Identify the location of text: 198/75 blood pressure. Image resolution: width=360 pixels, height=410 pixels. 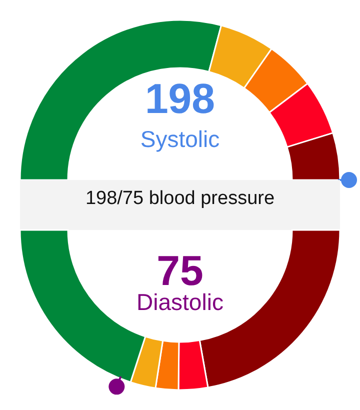
(180, 198).